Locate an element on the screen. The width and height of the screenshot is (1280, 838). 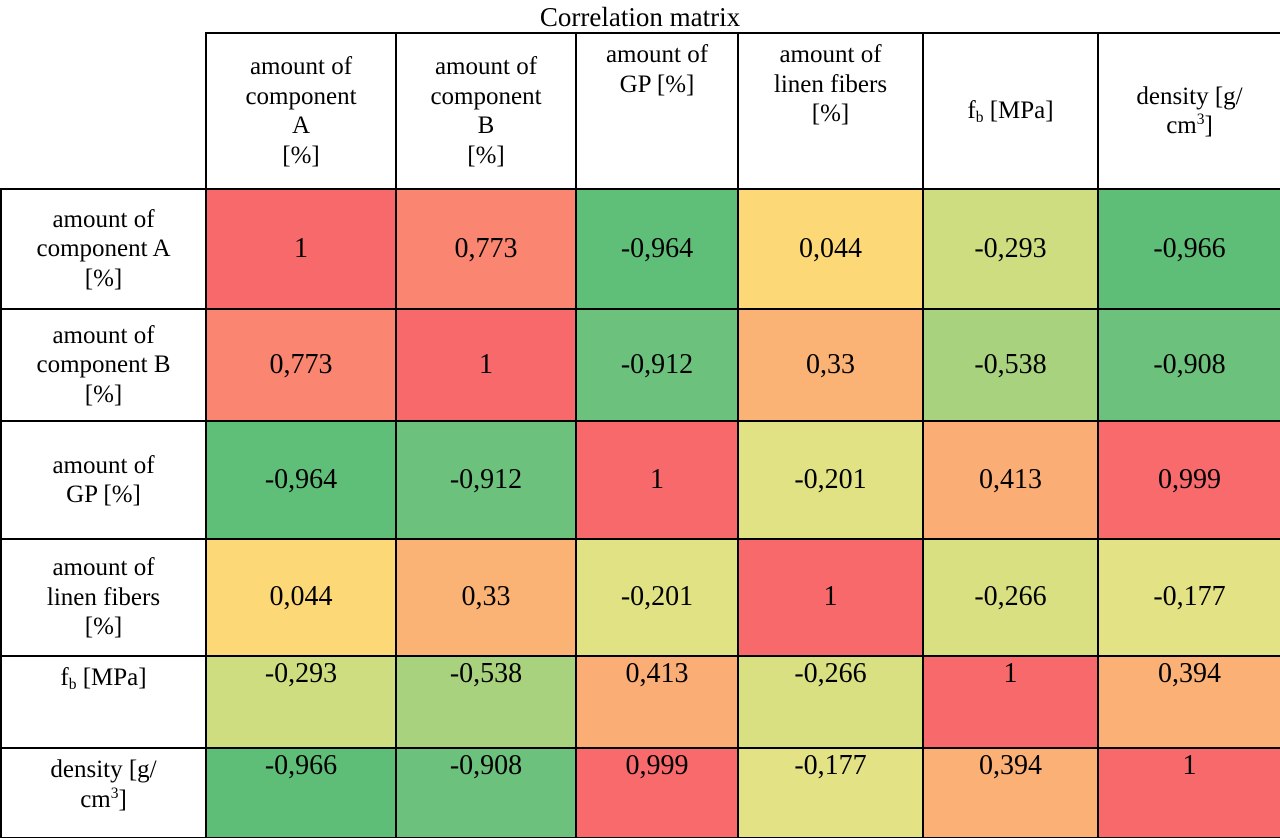
column-header: fb [MPa] is located at coordinates (1010, 111).